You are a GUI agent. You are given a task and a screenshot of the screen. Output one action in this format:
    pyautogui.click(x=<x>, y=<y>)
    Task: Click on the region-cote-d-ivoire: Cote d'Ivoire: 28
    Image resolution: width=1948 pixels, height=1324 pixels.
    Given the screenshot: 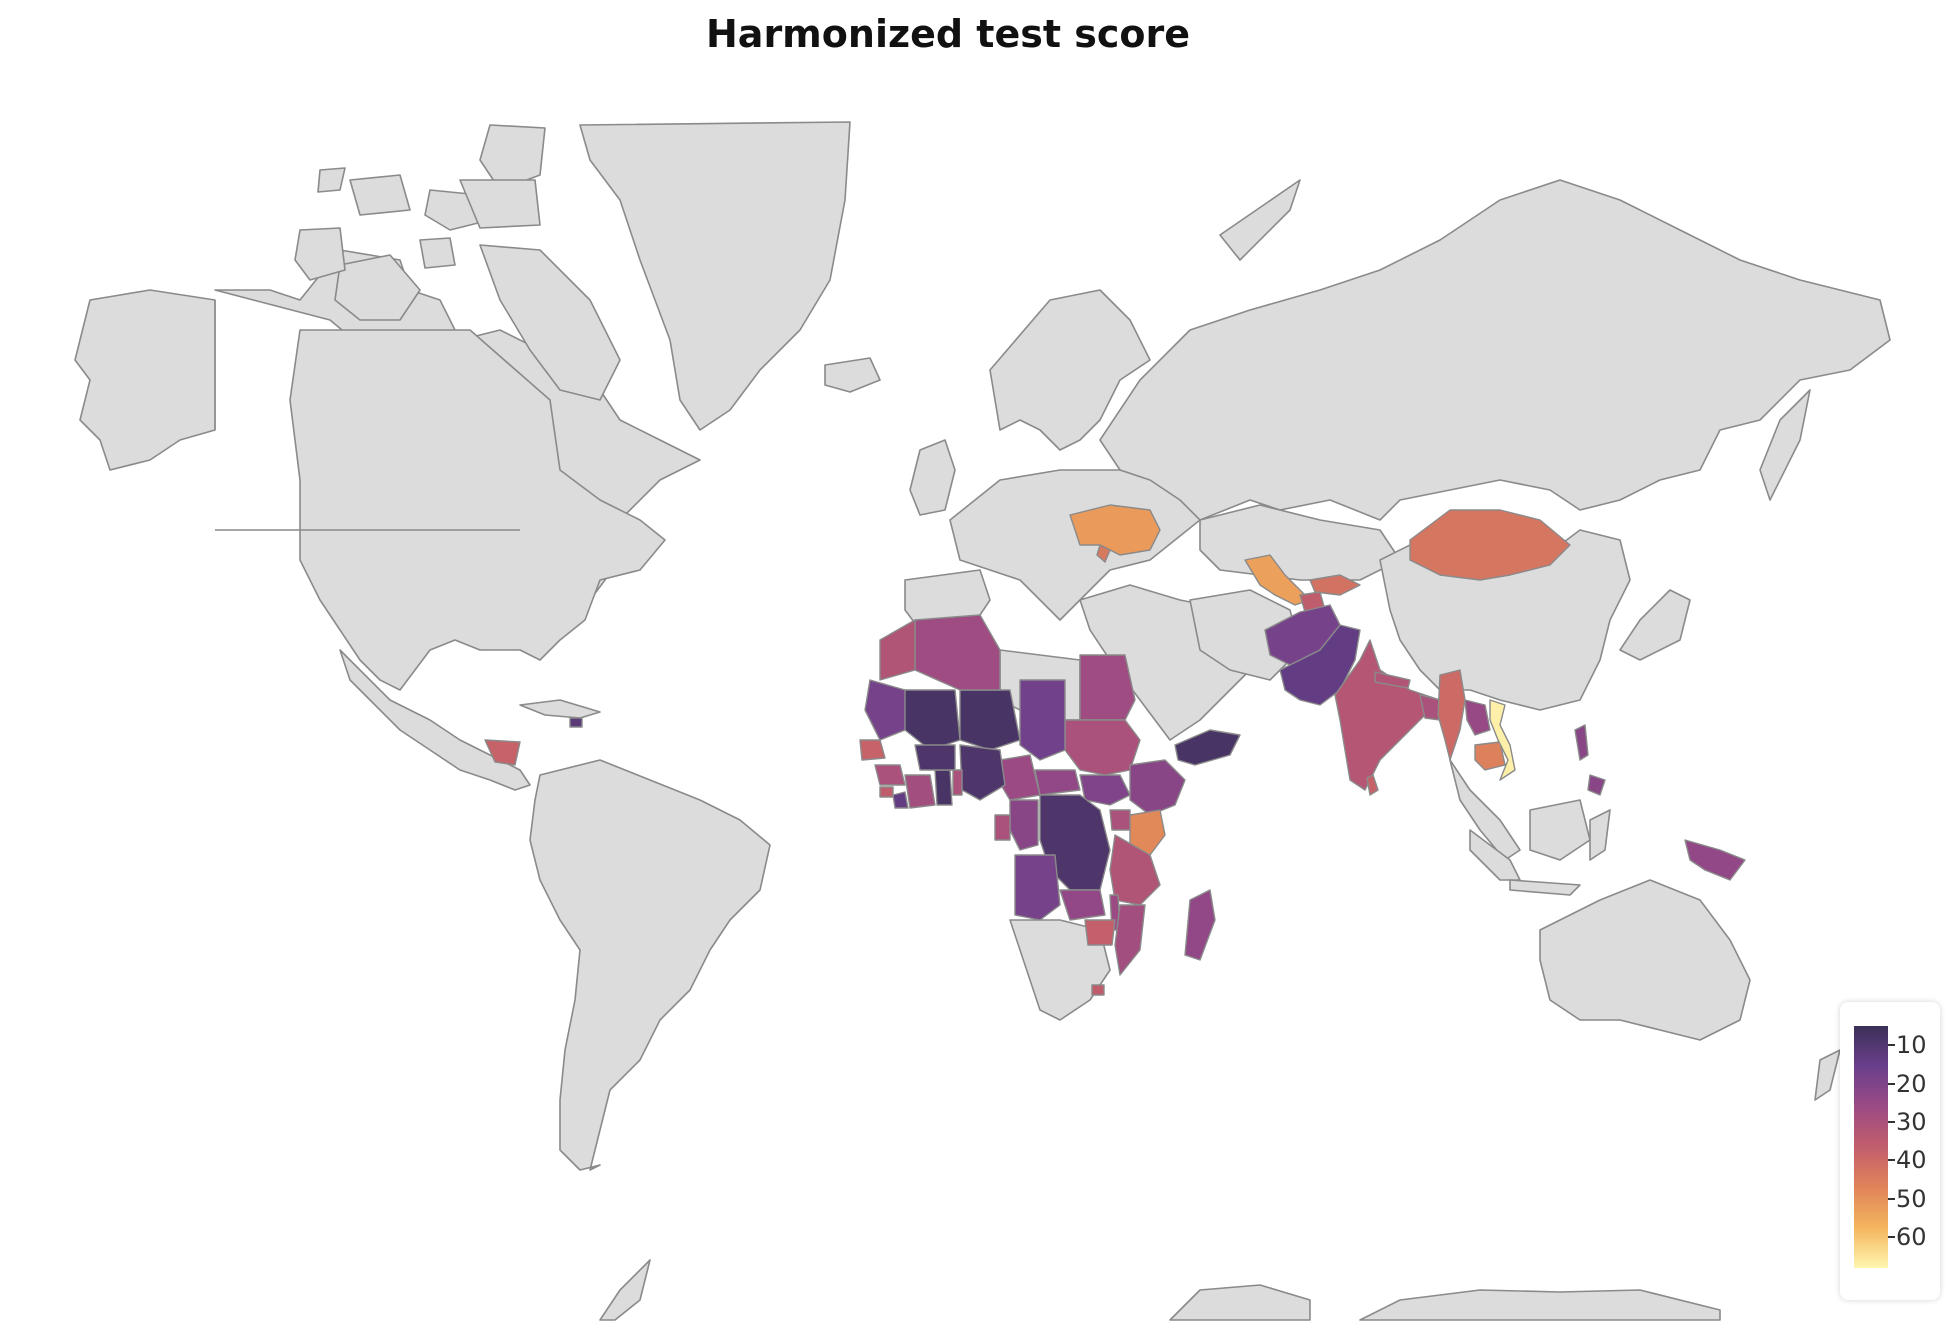 What is the action you would take?
    pyautogui.click(x=920, y=791)
    